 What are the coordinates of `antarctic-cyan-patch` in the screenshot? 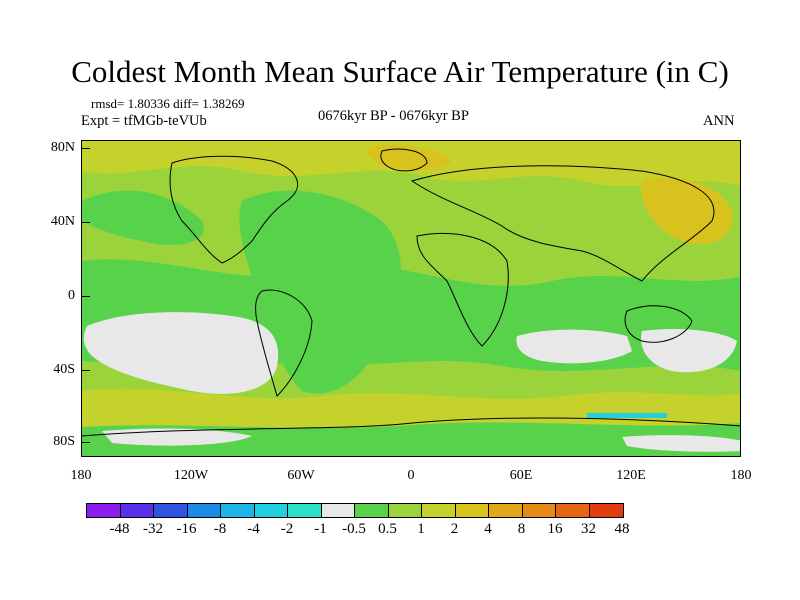 It's located at (627, 415).